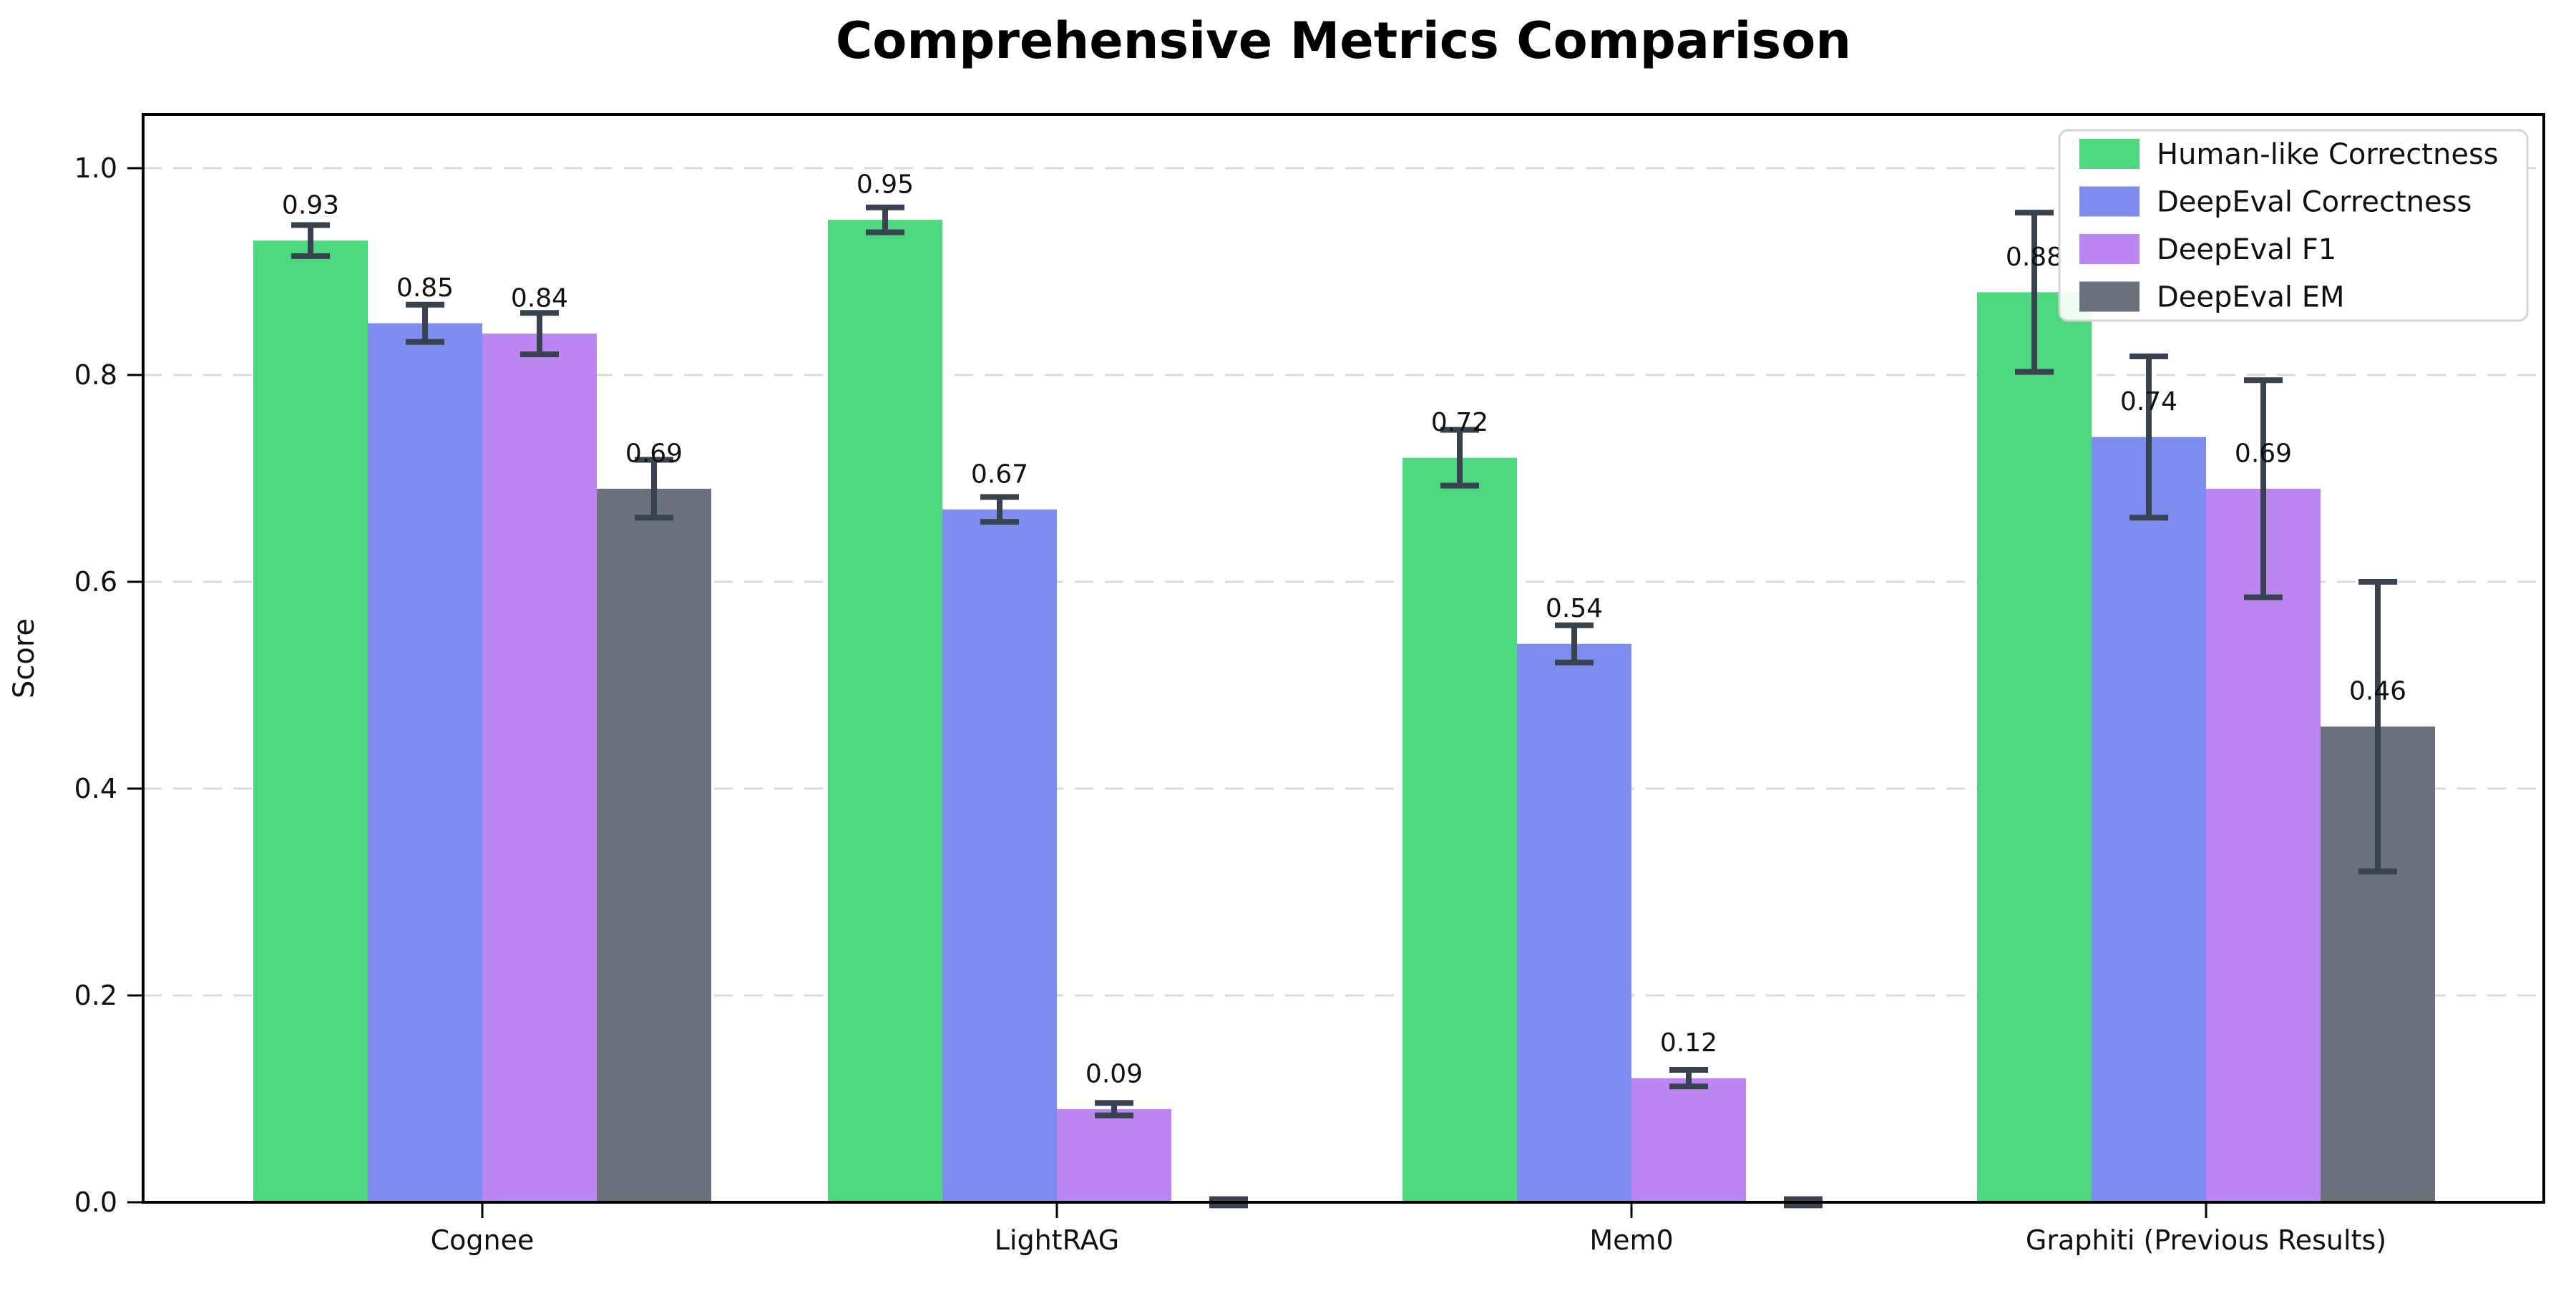  I want to click on x-tick-label: Mem0, so click(1631, 1240).